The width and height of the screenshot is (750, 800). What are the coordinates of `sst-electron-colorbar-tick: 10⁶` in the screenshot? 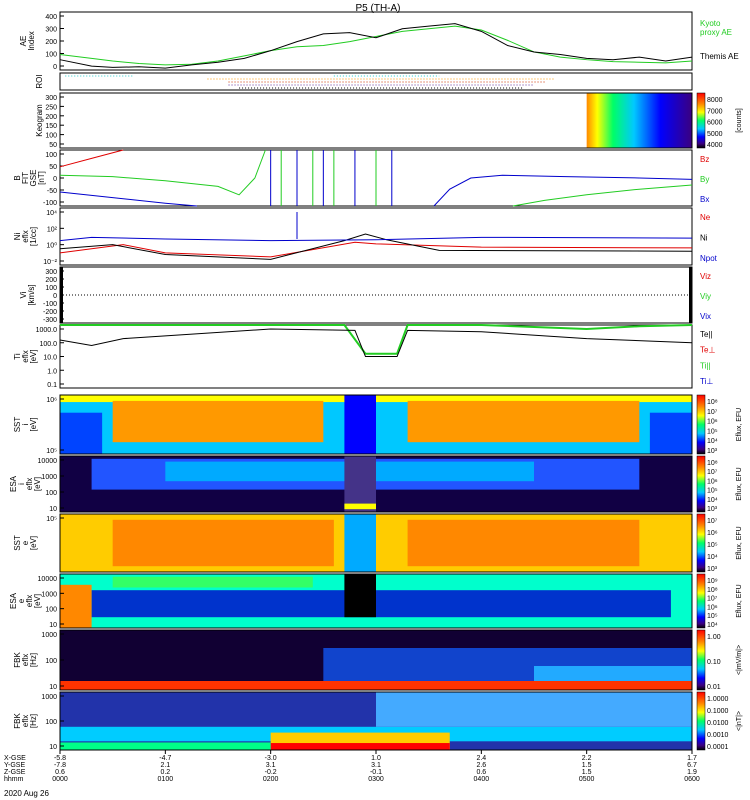 It's located at (712, 533).